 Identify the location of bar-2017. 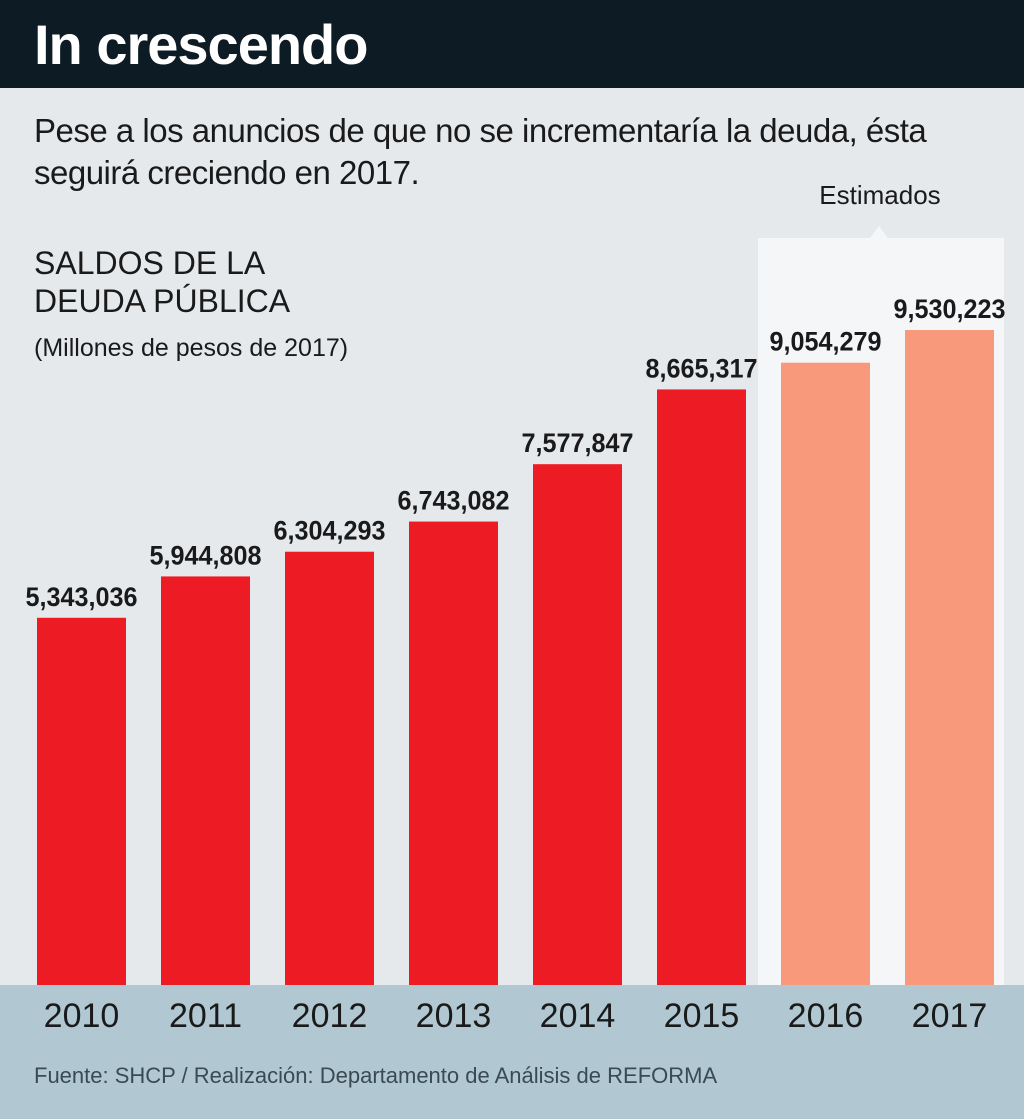
(949, 657).